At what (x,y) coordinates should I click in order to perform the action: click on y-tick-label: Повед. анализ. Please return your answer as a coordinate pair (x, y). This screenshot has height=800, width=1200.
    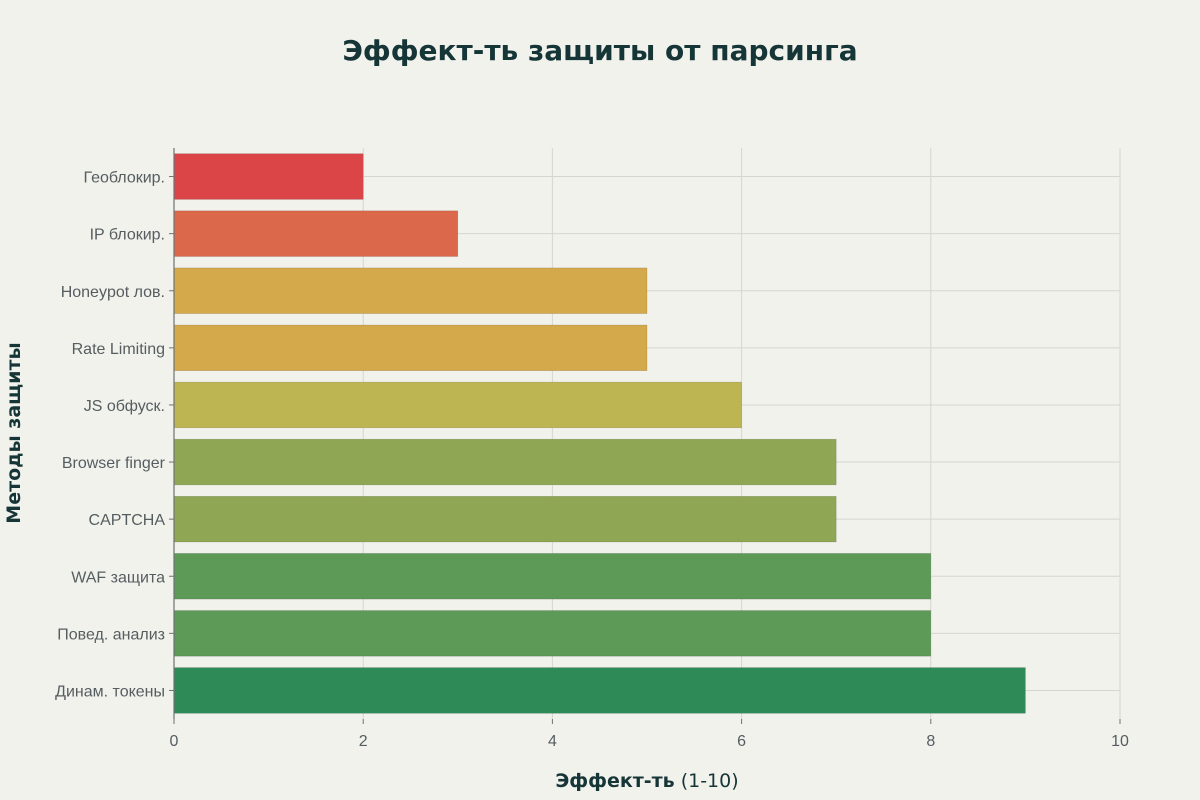
    Looking at the image, I should click on (111, 634).